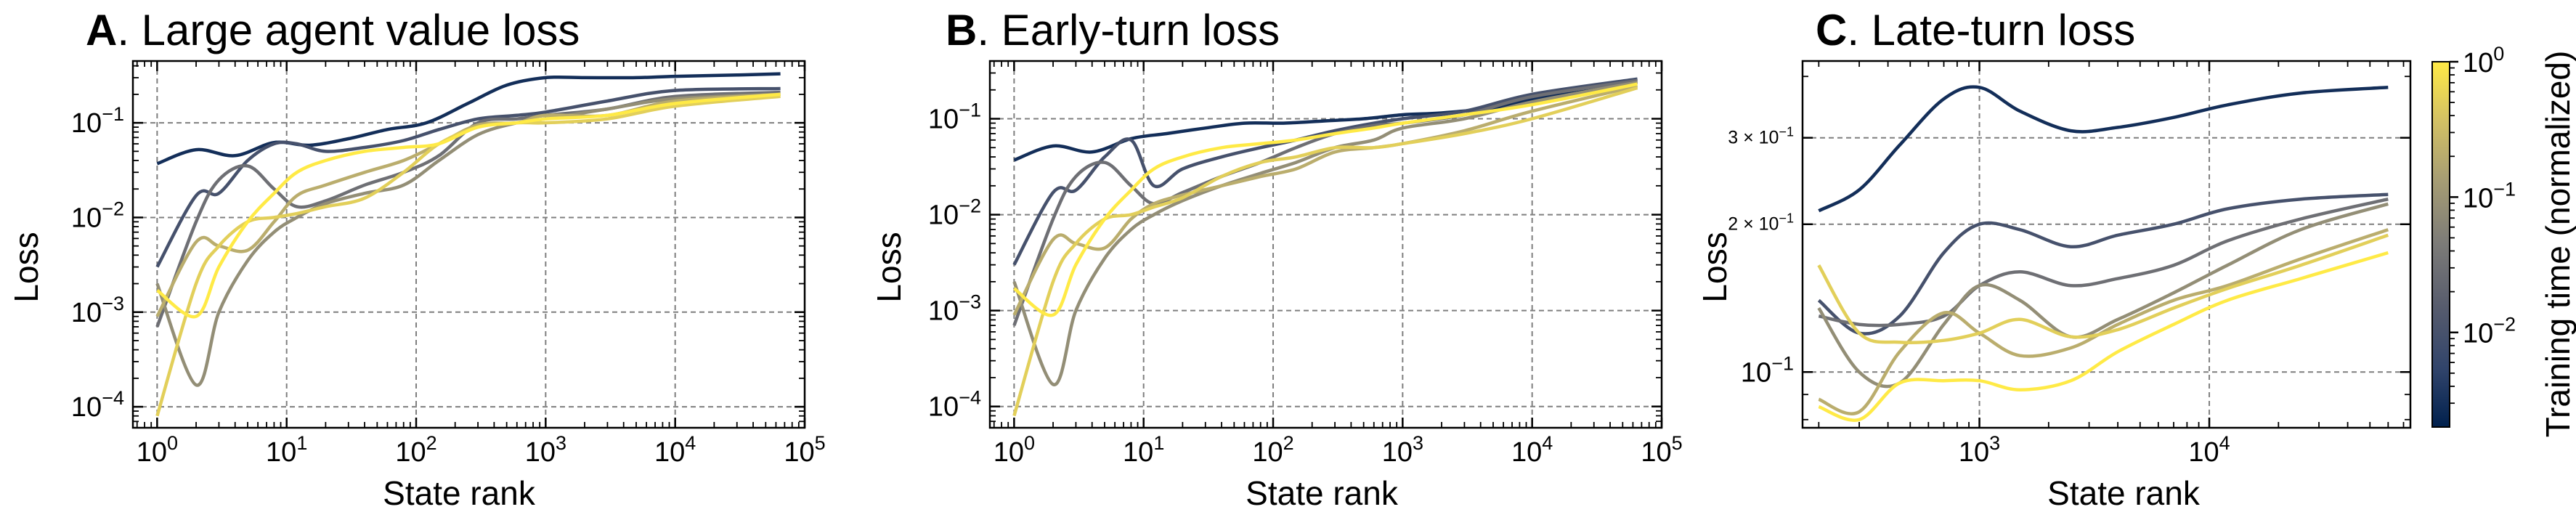 The height and width of the screenshot is (520, 2576). Describe the element at coordinates (1715, 267) in the screenshot. I see `panel-c-ylabel: Loss` at that location.